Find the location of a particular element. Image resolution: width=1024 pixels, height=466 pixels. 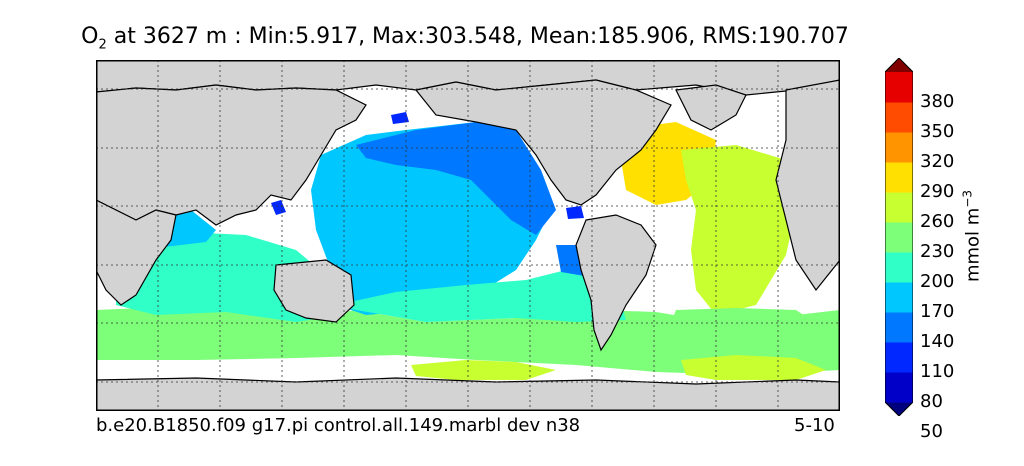

north-america is located at coordinates (543, 142).